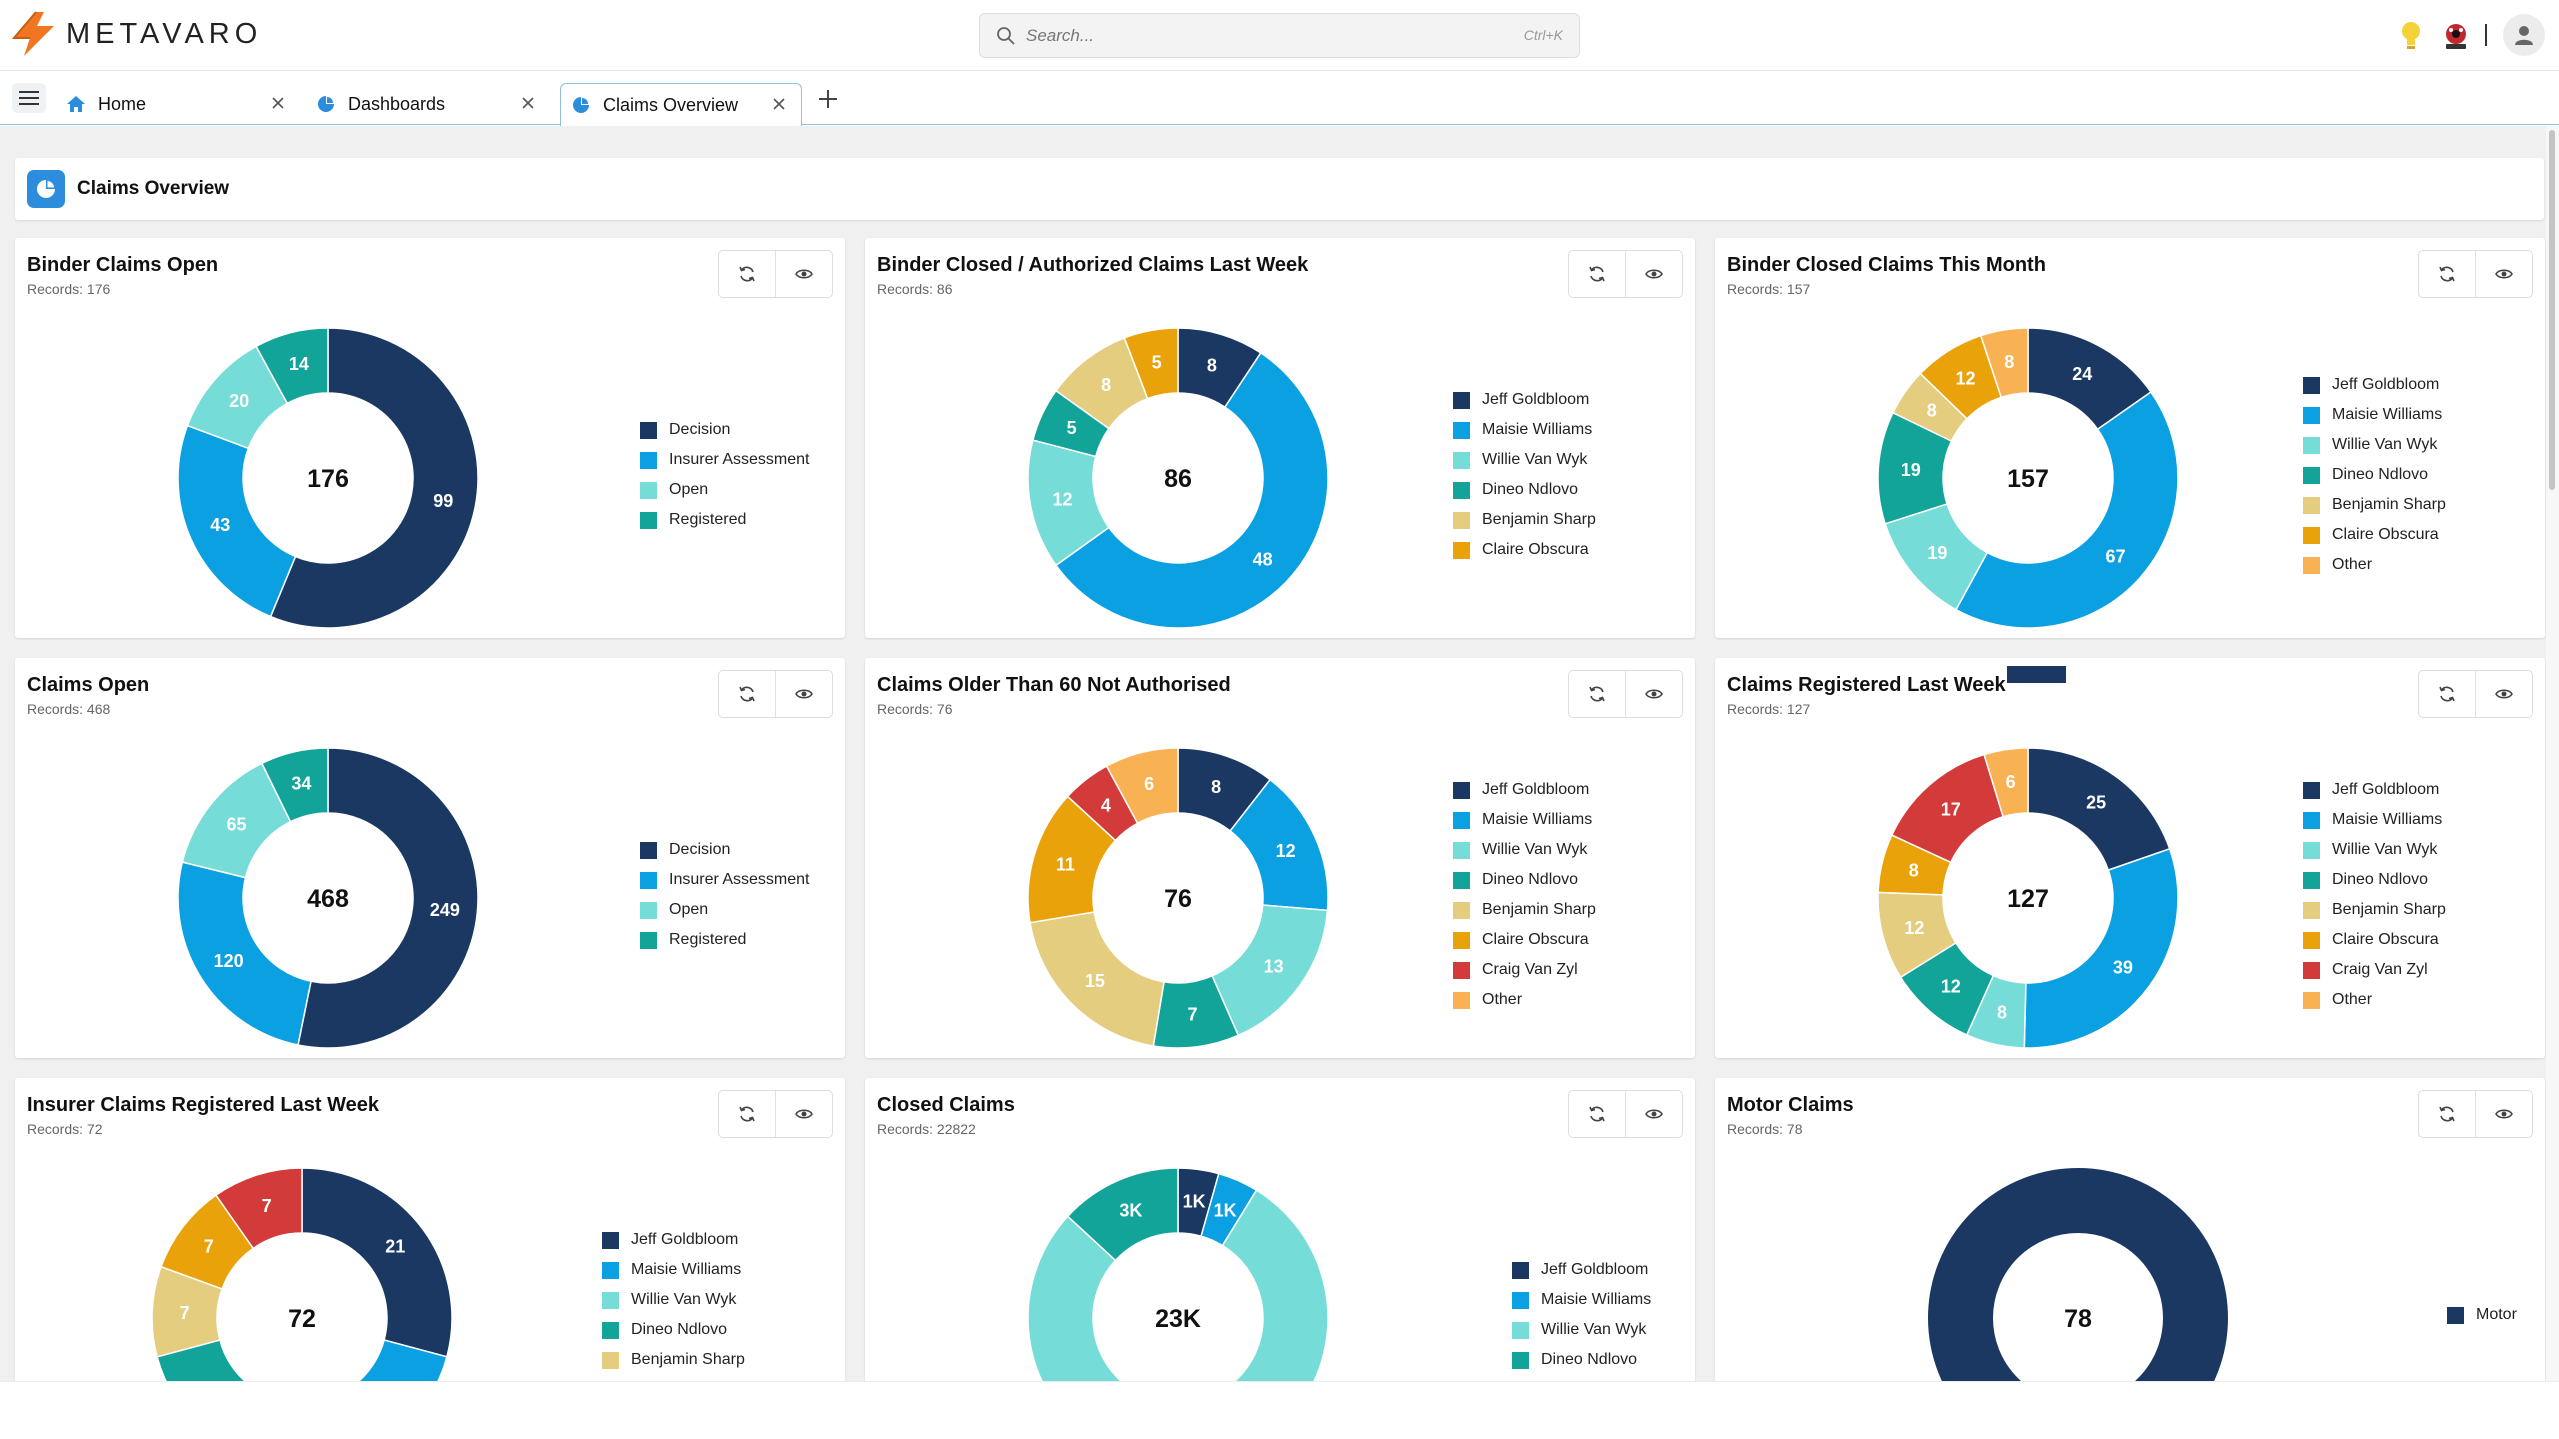 The width and height of the screenshot is (2559, 1439). I want to click on search-box: Ctrl+K, so click(1279, 35).